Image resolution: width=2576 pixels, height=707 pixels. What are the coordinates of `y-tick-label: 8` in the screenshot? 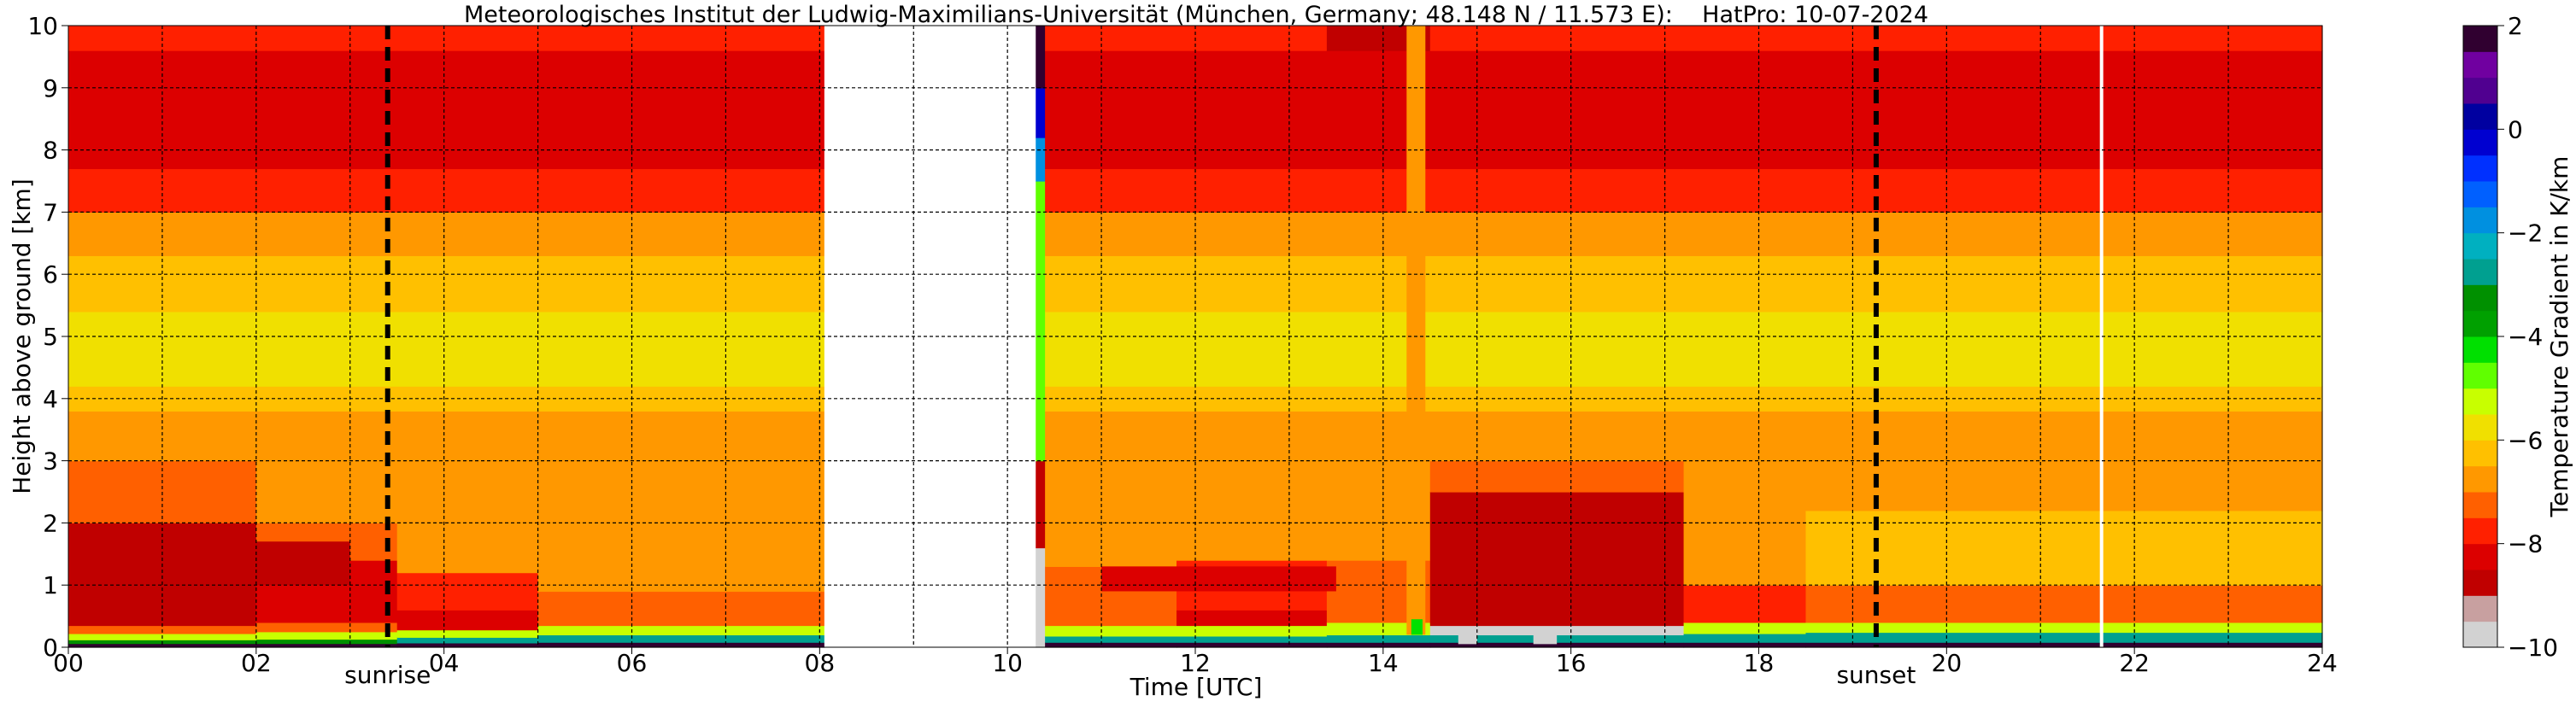 It's located at (50, 151).